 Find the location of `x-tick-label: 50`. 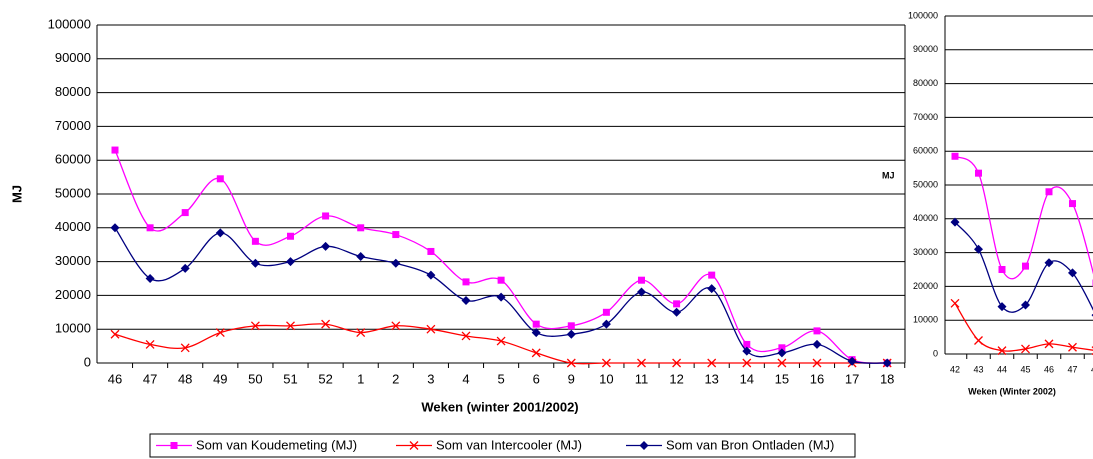

x-tick-label: 50 is located at coordinates (255, 378).